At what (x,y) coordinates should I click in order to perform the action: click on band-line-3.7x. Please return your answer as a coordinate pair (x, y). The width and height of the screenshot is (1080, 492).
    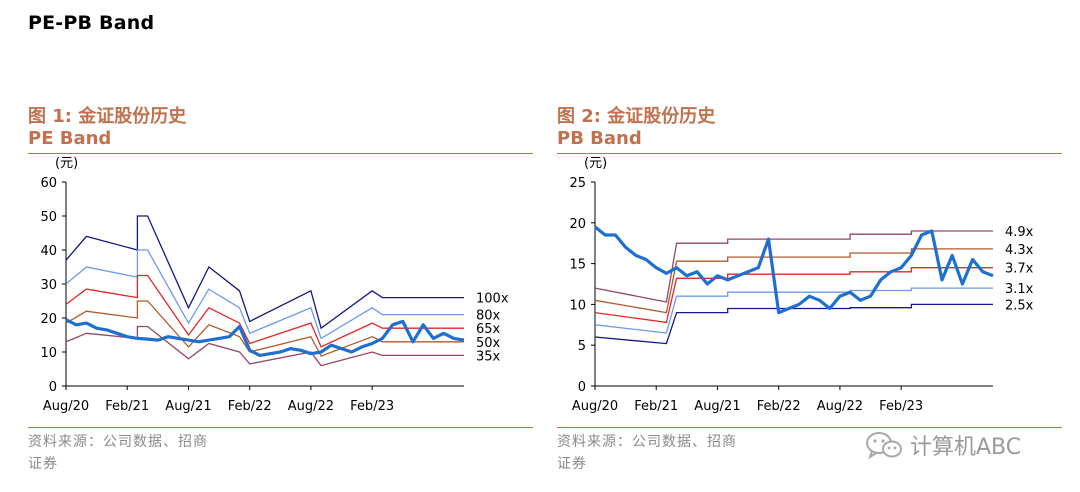
    Looking at the image, I should click on (793, 295).